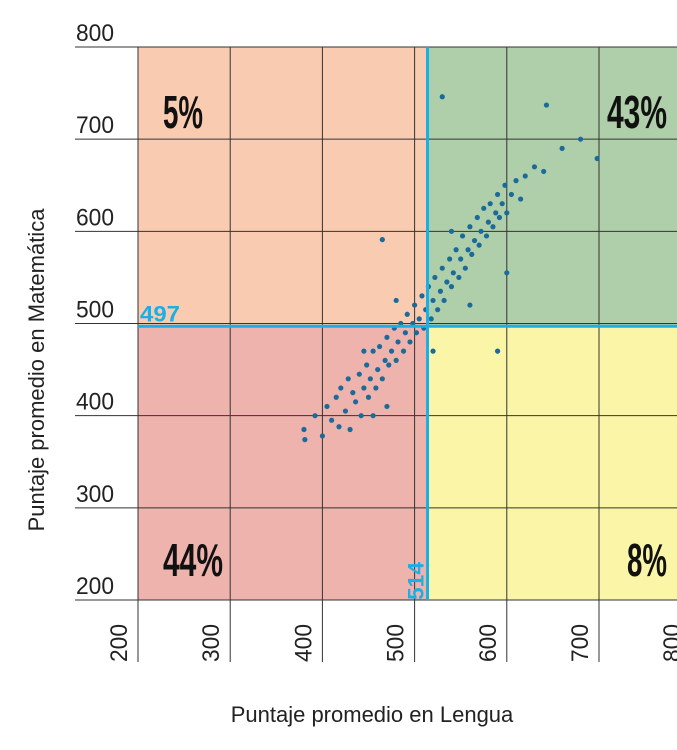 The image size is (677, 750). Describe the element at coordinates (160, 313) in the screenshot. I see `quadrant-y-label: 497` at that location.